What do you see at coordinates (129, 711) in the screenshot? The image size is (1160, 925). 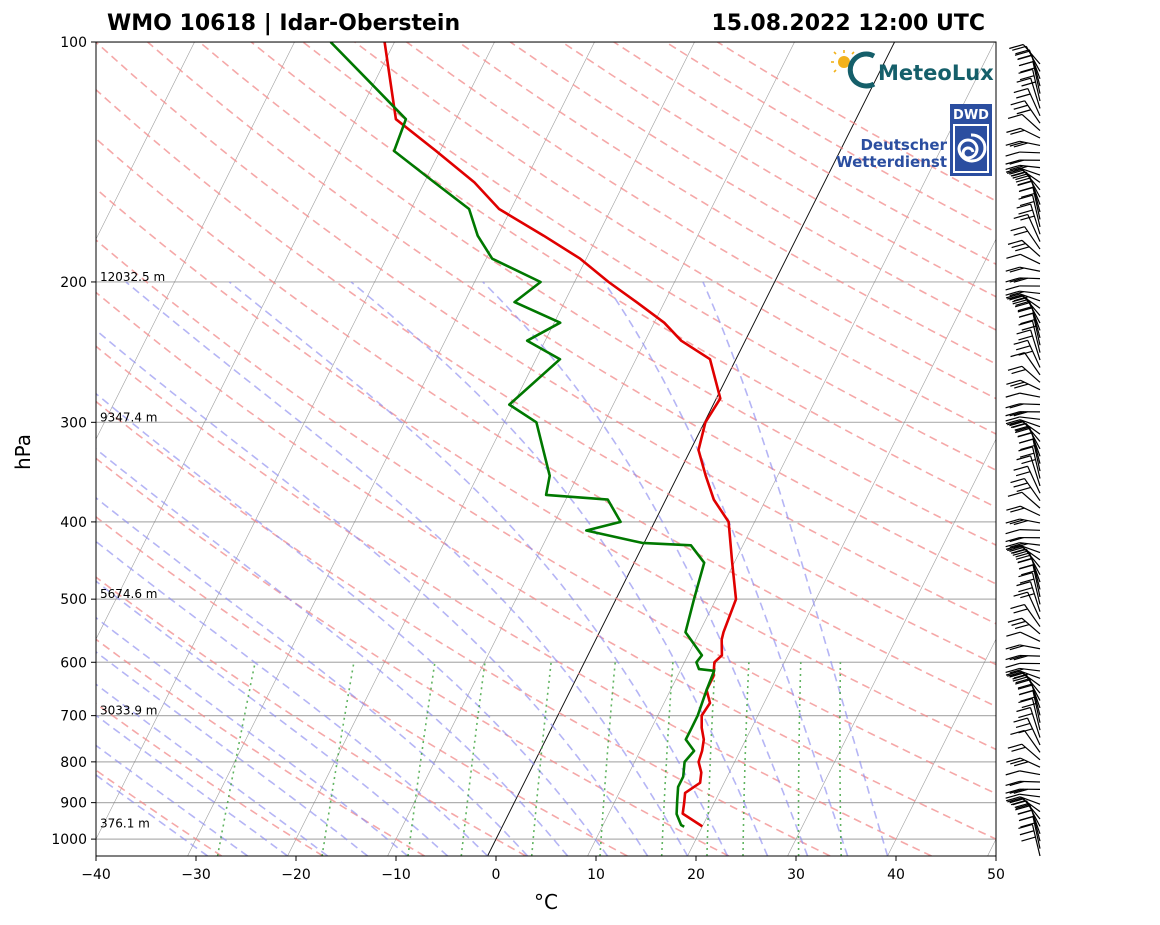 I see `height-label: 3033.9 m` at bounding box center [129, 711].